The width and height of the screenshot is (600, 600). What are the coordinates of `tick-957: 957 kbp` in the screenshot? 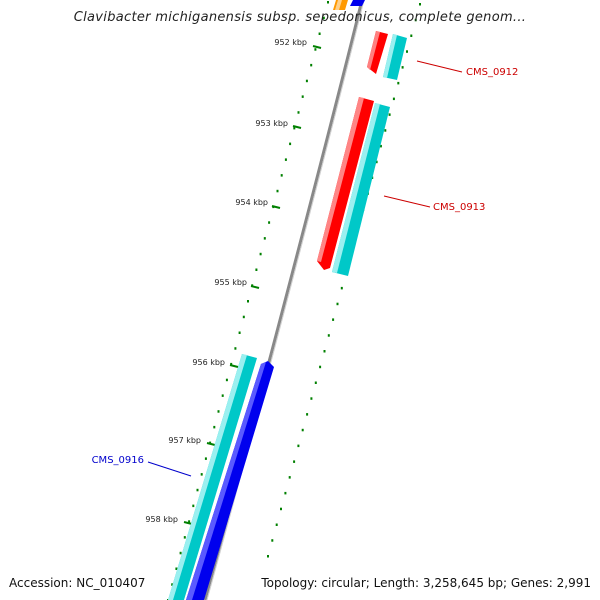 It's located at (192, 441).